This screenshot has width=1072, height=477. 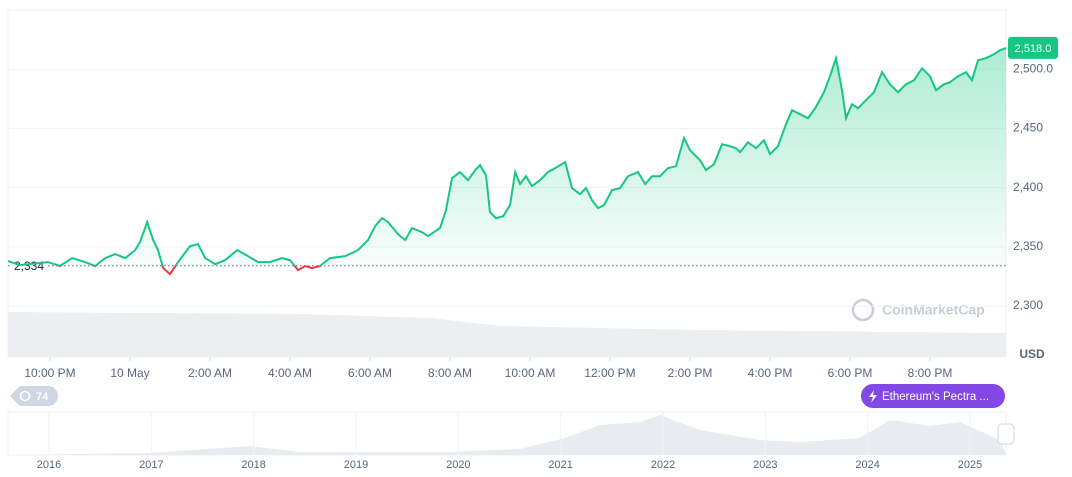 What do you see at coordinates (49, 373) in the screenshot?
I see `x-tick-label: 10:00 PM` at bounding box center [49, 373].